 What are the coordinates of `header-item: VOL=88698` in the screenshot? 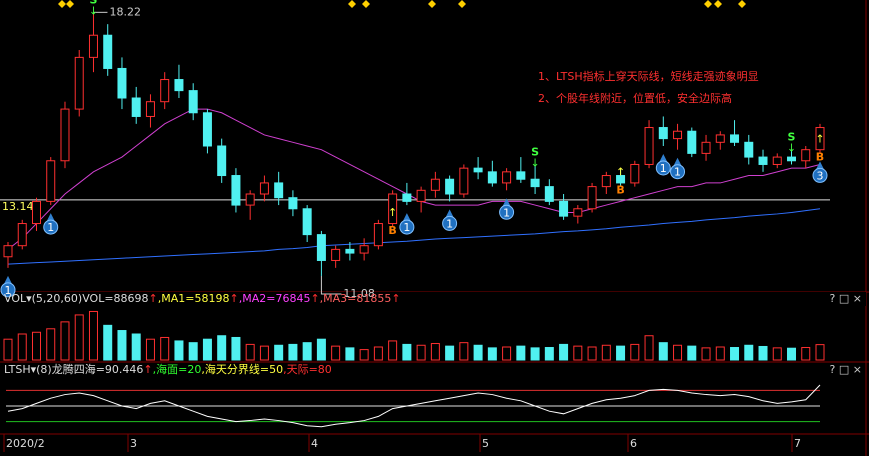 It's located at (115, 298).